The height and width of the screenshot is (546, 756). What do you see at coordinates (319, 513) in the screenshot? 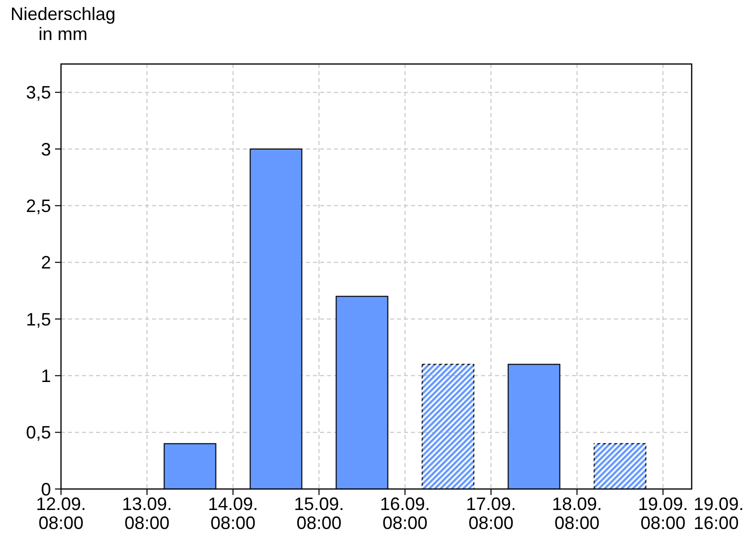
I see `x-tick-label: 15.09. 08:00` at bounding box center [319, 513].